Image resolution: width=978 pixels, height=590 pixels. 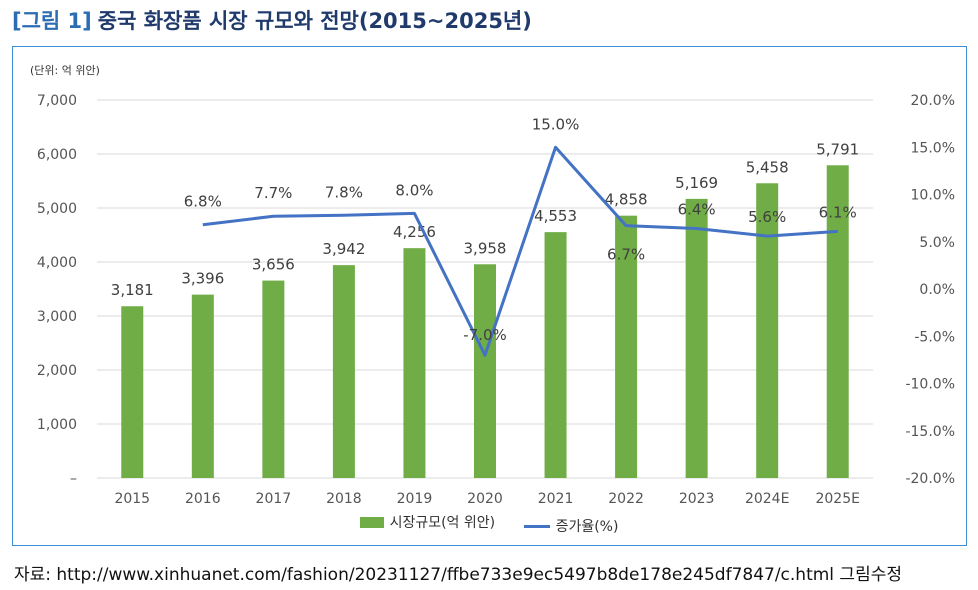 I want to click on bar-value-label: 5,458, so click(x=767, y=167).